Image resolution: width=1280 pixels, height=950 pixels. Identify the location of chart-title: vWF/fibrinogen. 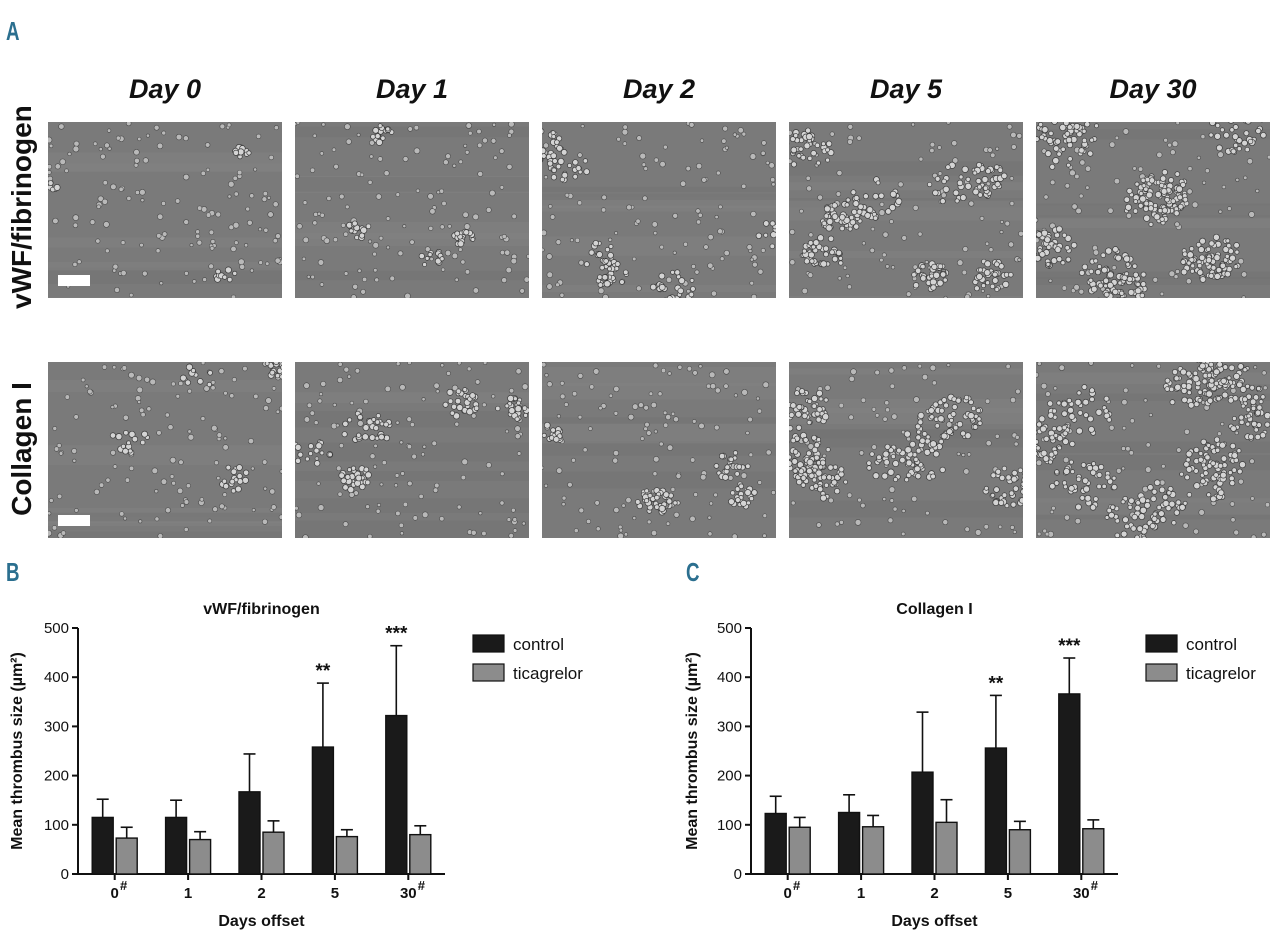
(261, 609).